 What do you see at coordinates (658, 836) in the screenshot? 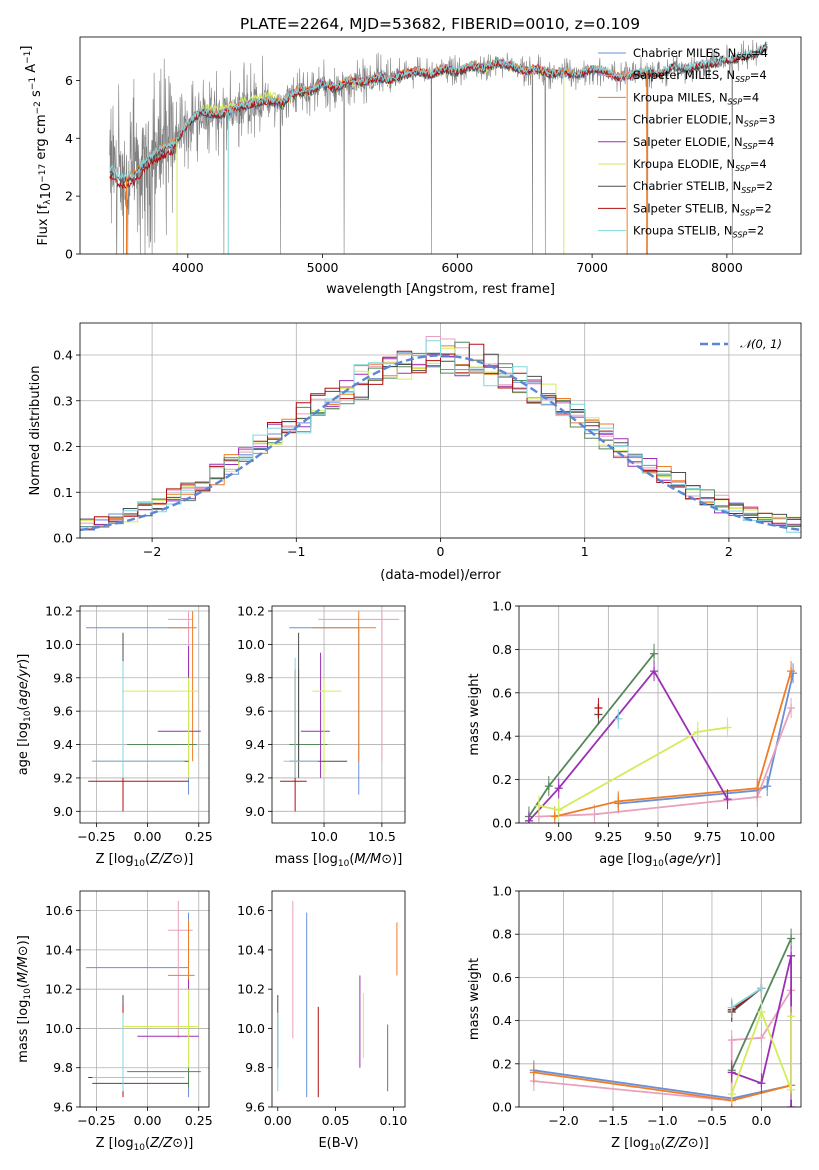
I see `x-tick-label: 9.50` at bounding box center [658, 836].